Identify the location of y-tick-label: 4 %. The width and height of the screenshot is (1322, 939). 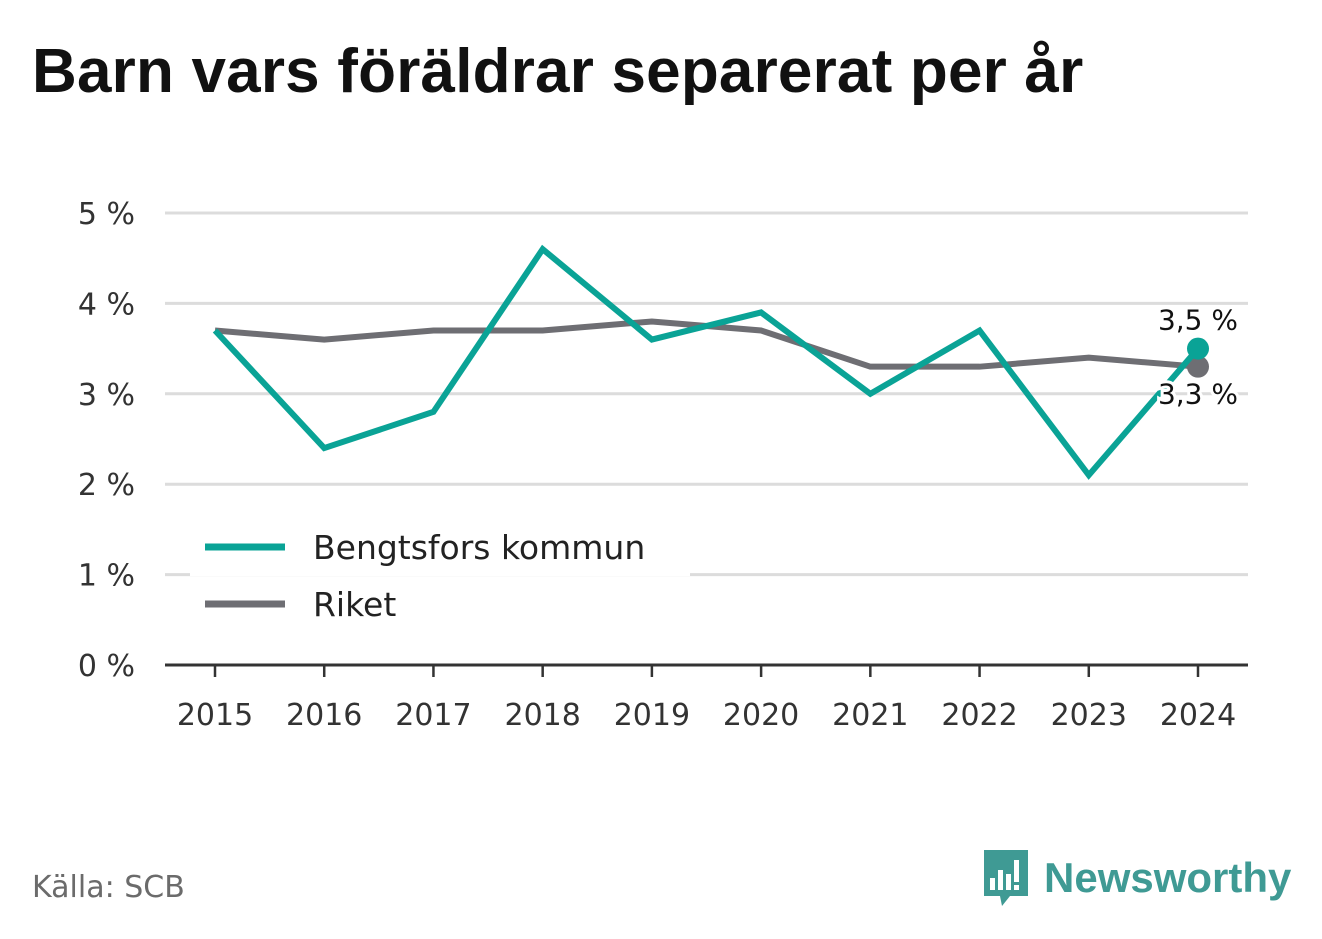
(106, 304).